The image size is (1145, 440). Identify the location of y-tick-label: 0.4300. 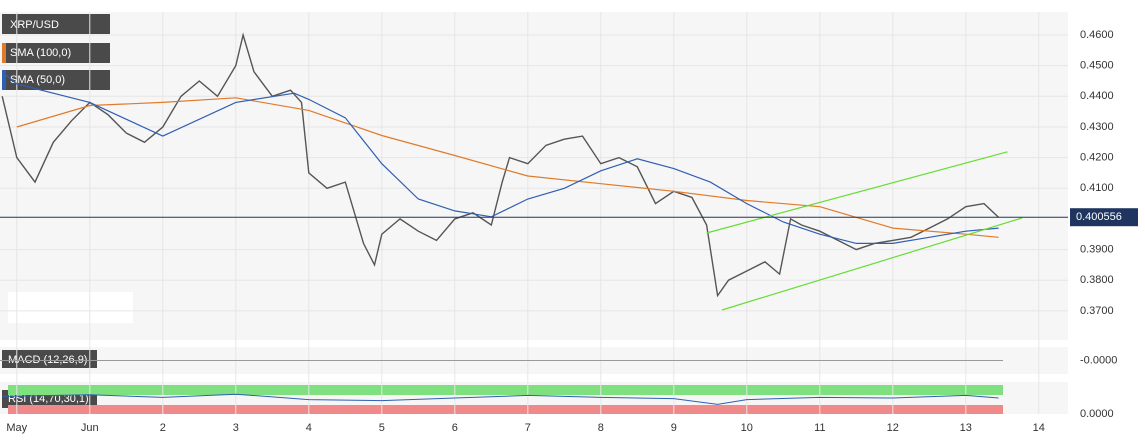
(1097, 127).